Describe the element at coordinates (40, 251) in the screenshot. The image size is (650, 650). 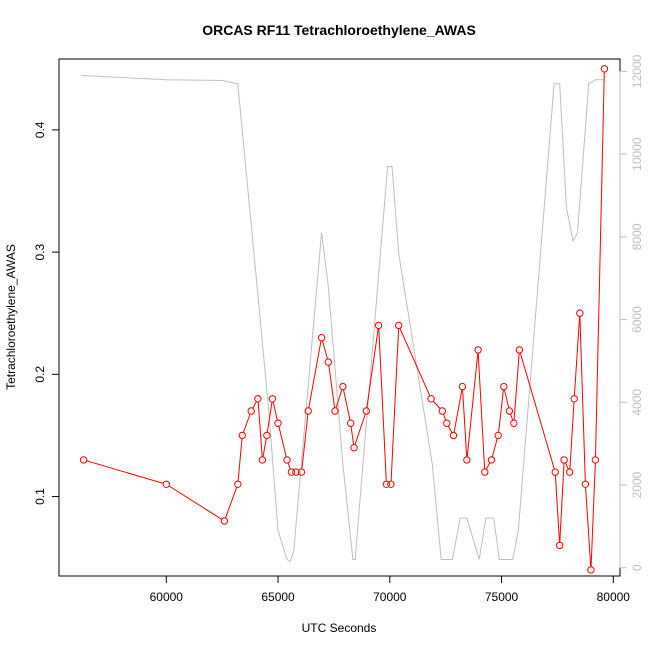
I see `y-tick-label: 0.3` at that location.